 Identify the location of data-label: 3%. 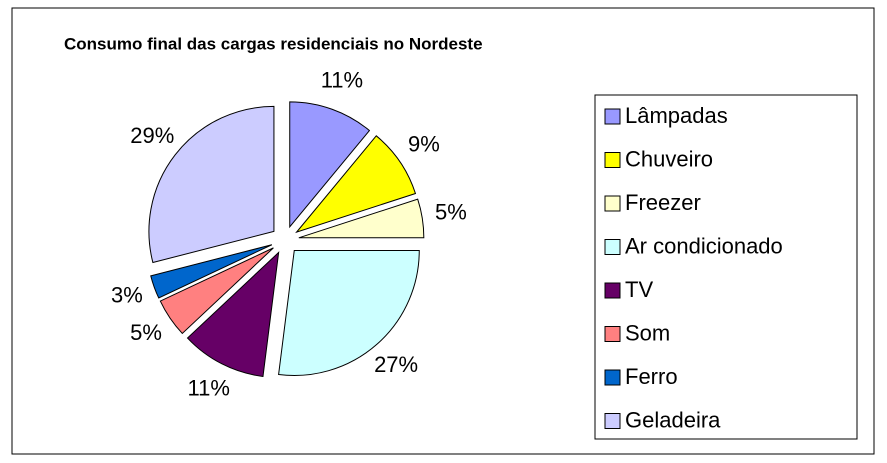
(127, 295).